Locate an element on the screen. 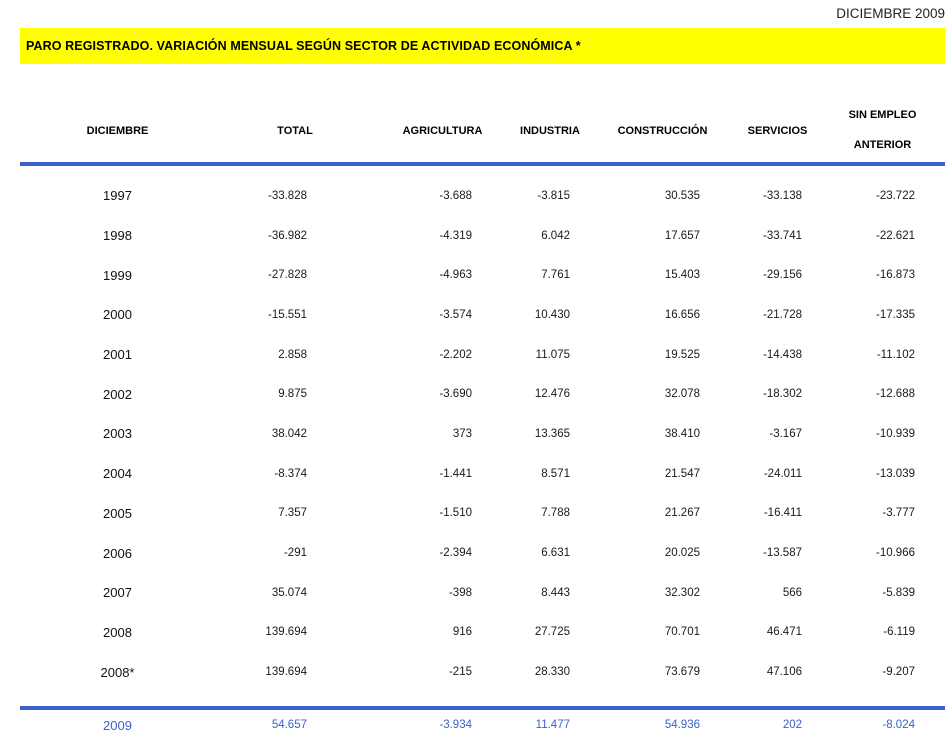 The width and height of the screenshot is (950, 741). industria-cell: 7.761 is located at coordinates (555, 275).